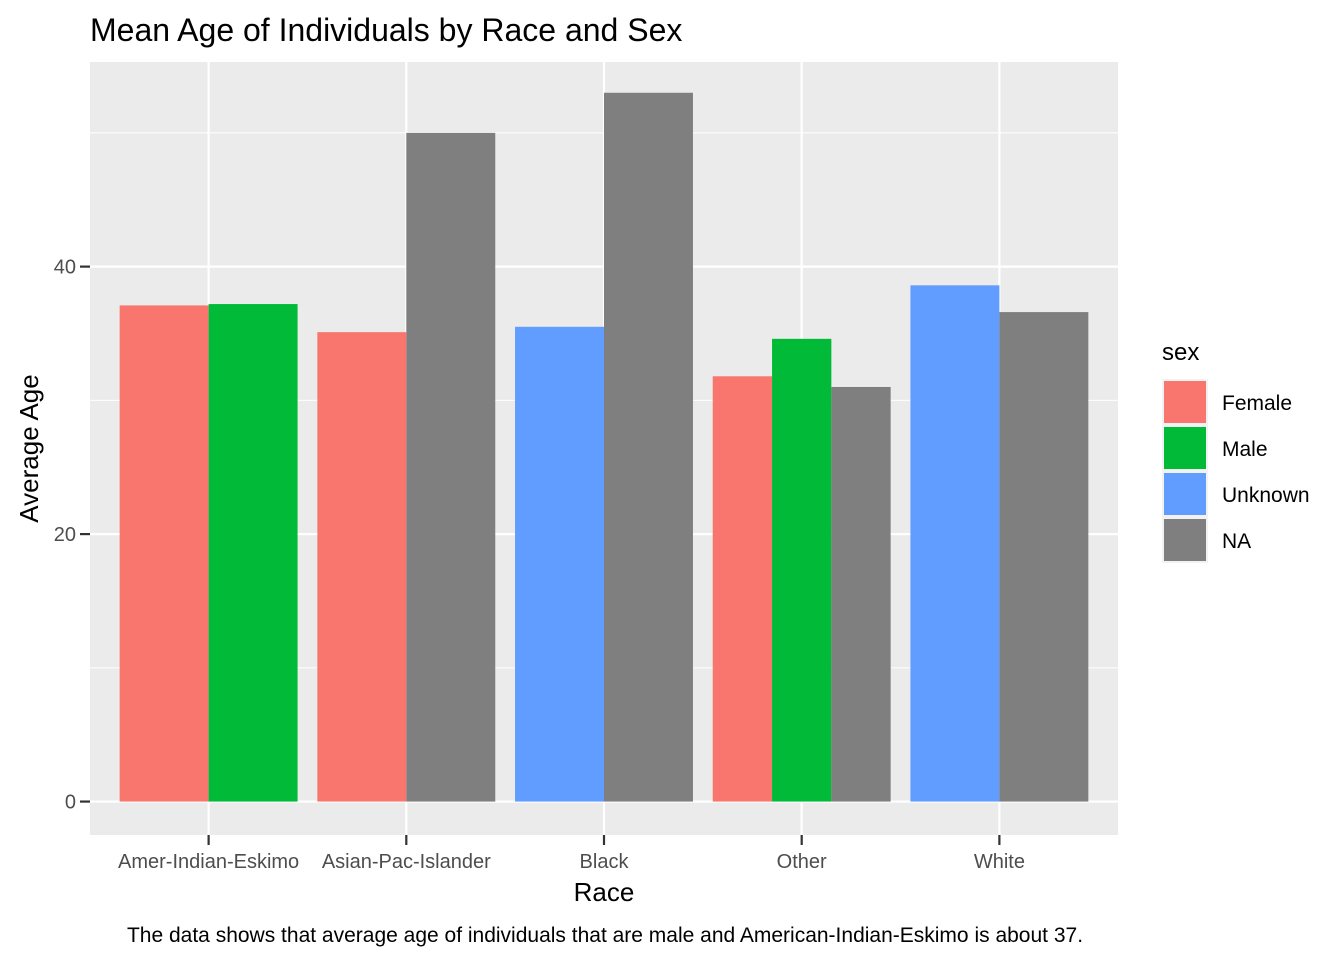  What do you see at coordinates (29, 448) in the screenshot?
I see `y-axis-title: Average Age` at bounding box center [29, 448].